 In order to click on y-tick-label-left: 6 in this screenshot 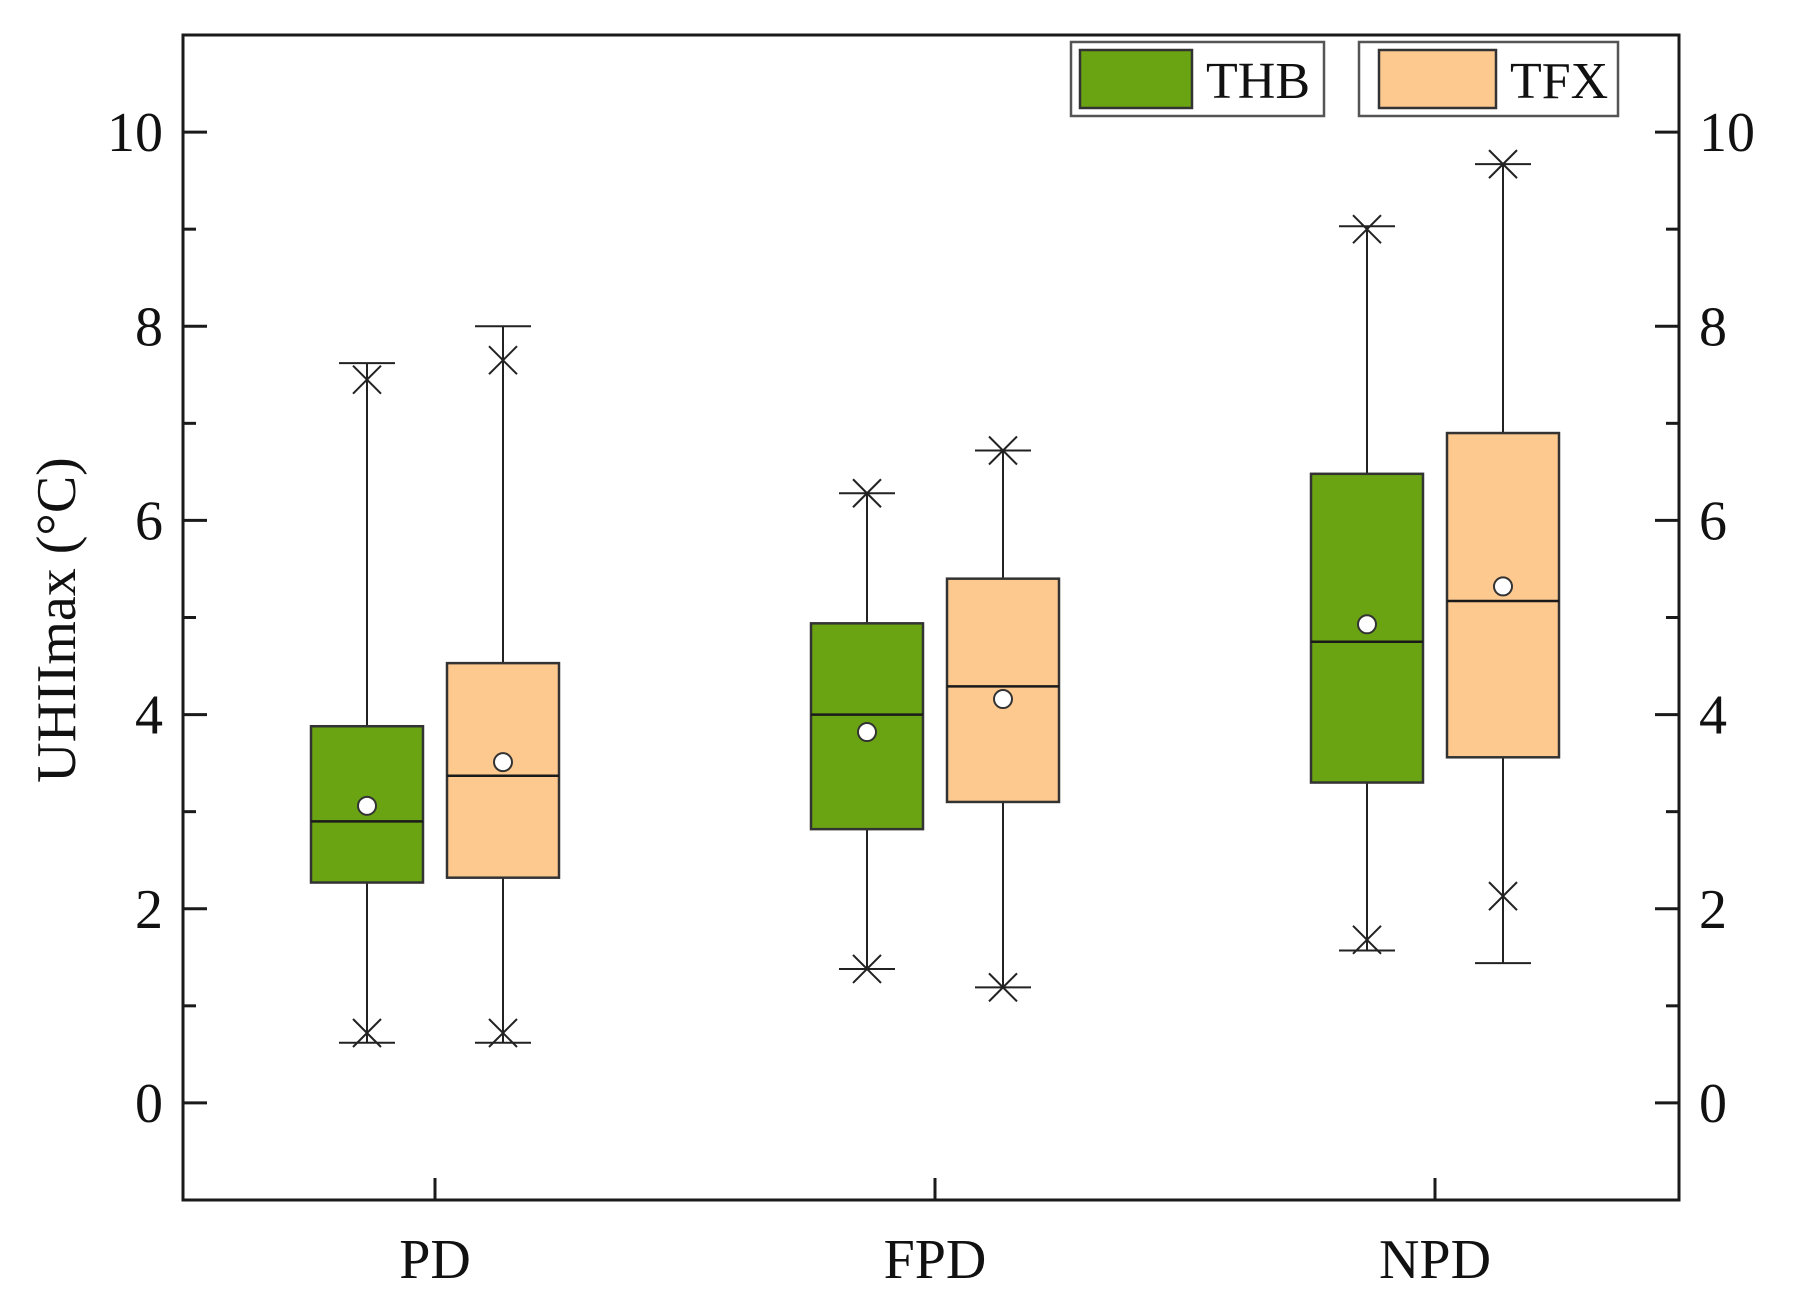, I will do `click(149, 521)`.